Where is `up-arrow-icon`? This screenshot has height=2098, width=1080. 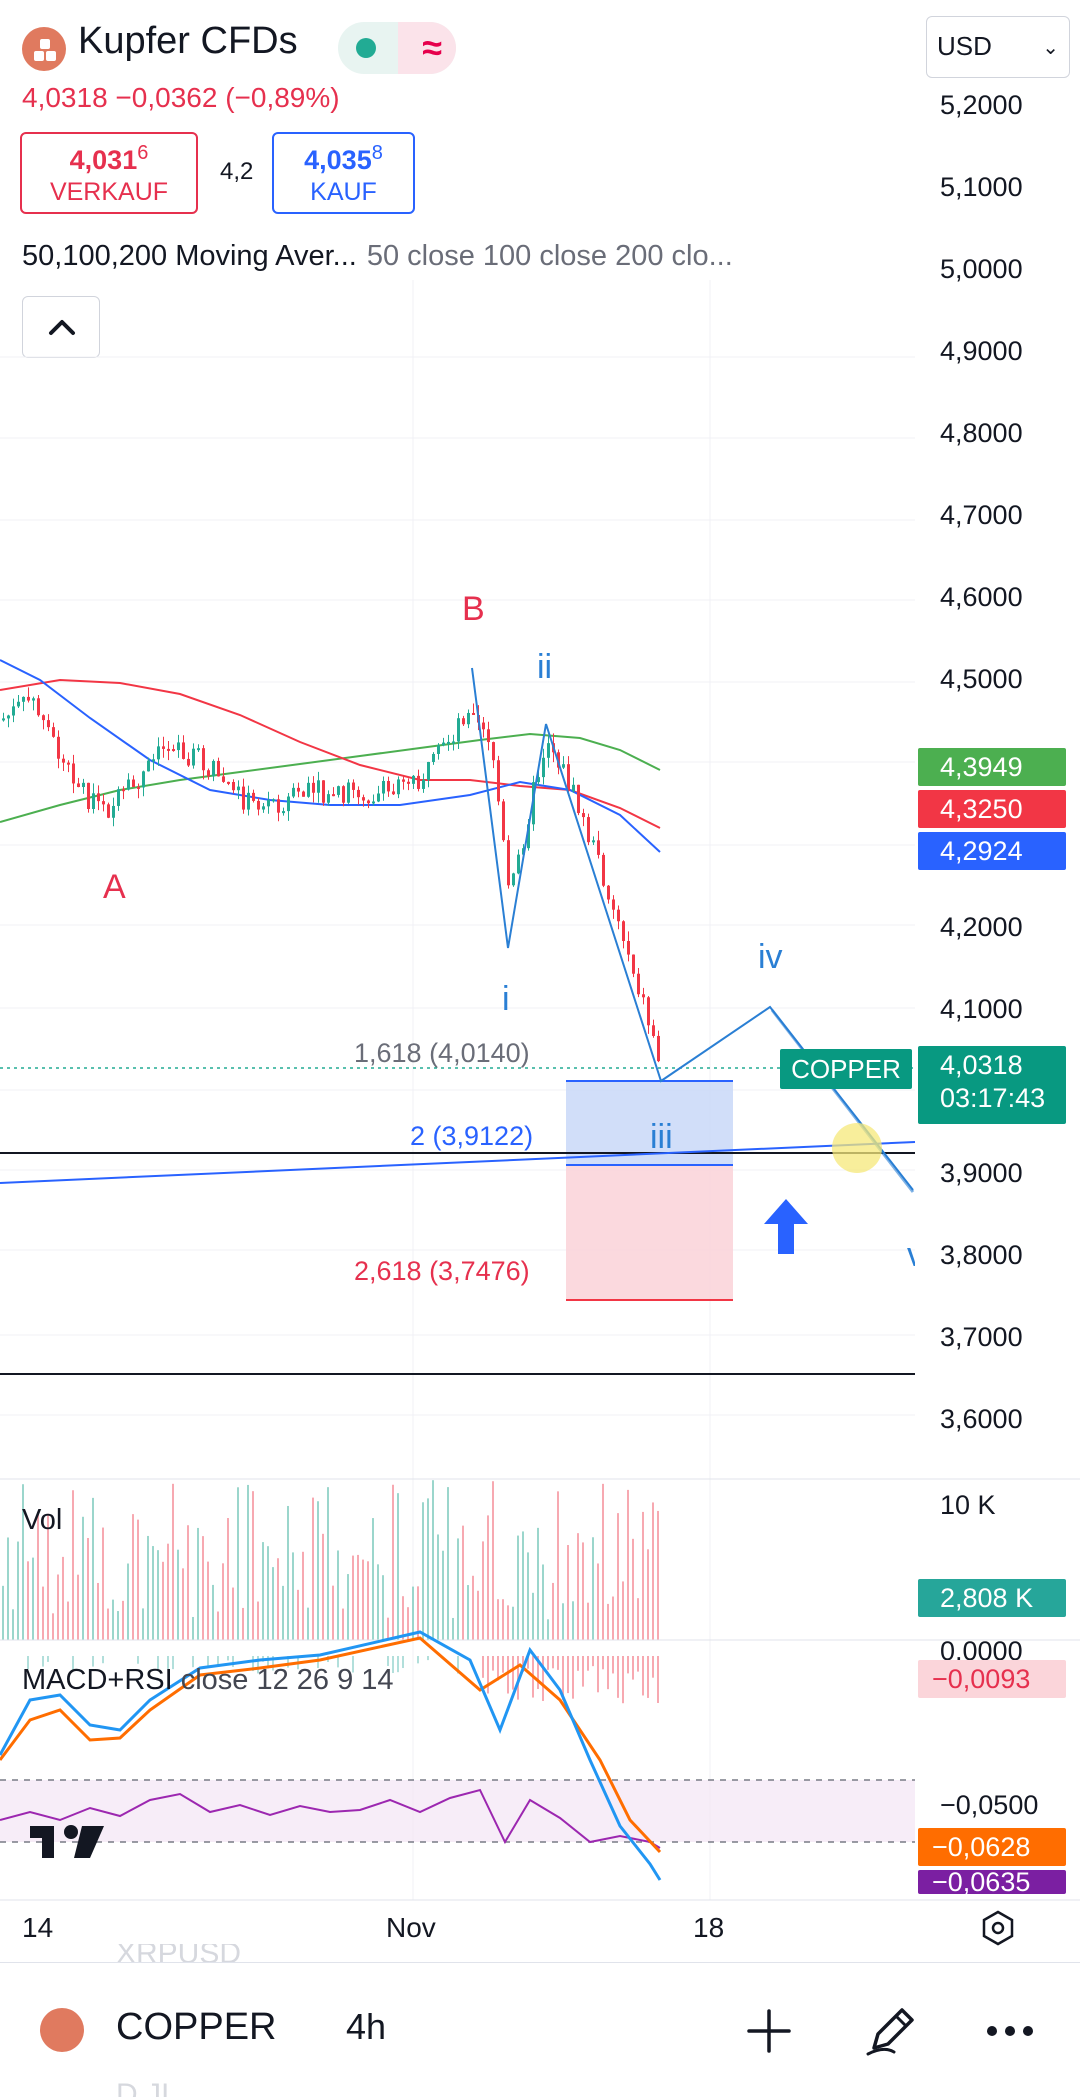 up-arrow-icon is located at coordinates (786, 1226).